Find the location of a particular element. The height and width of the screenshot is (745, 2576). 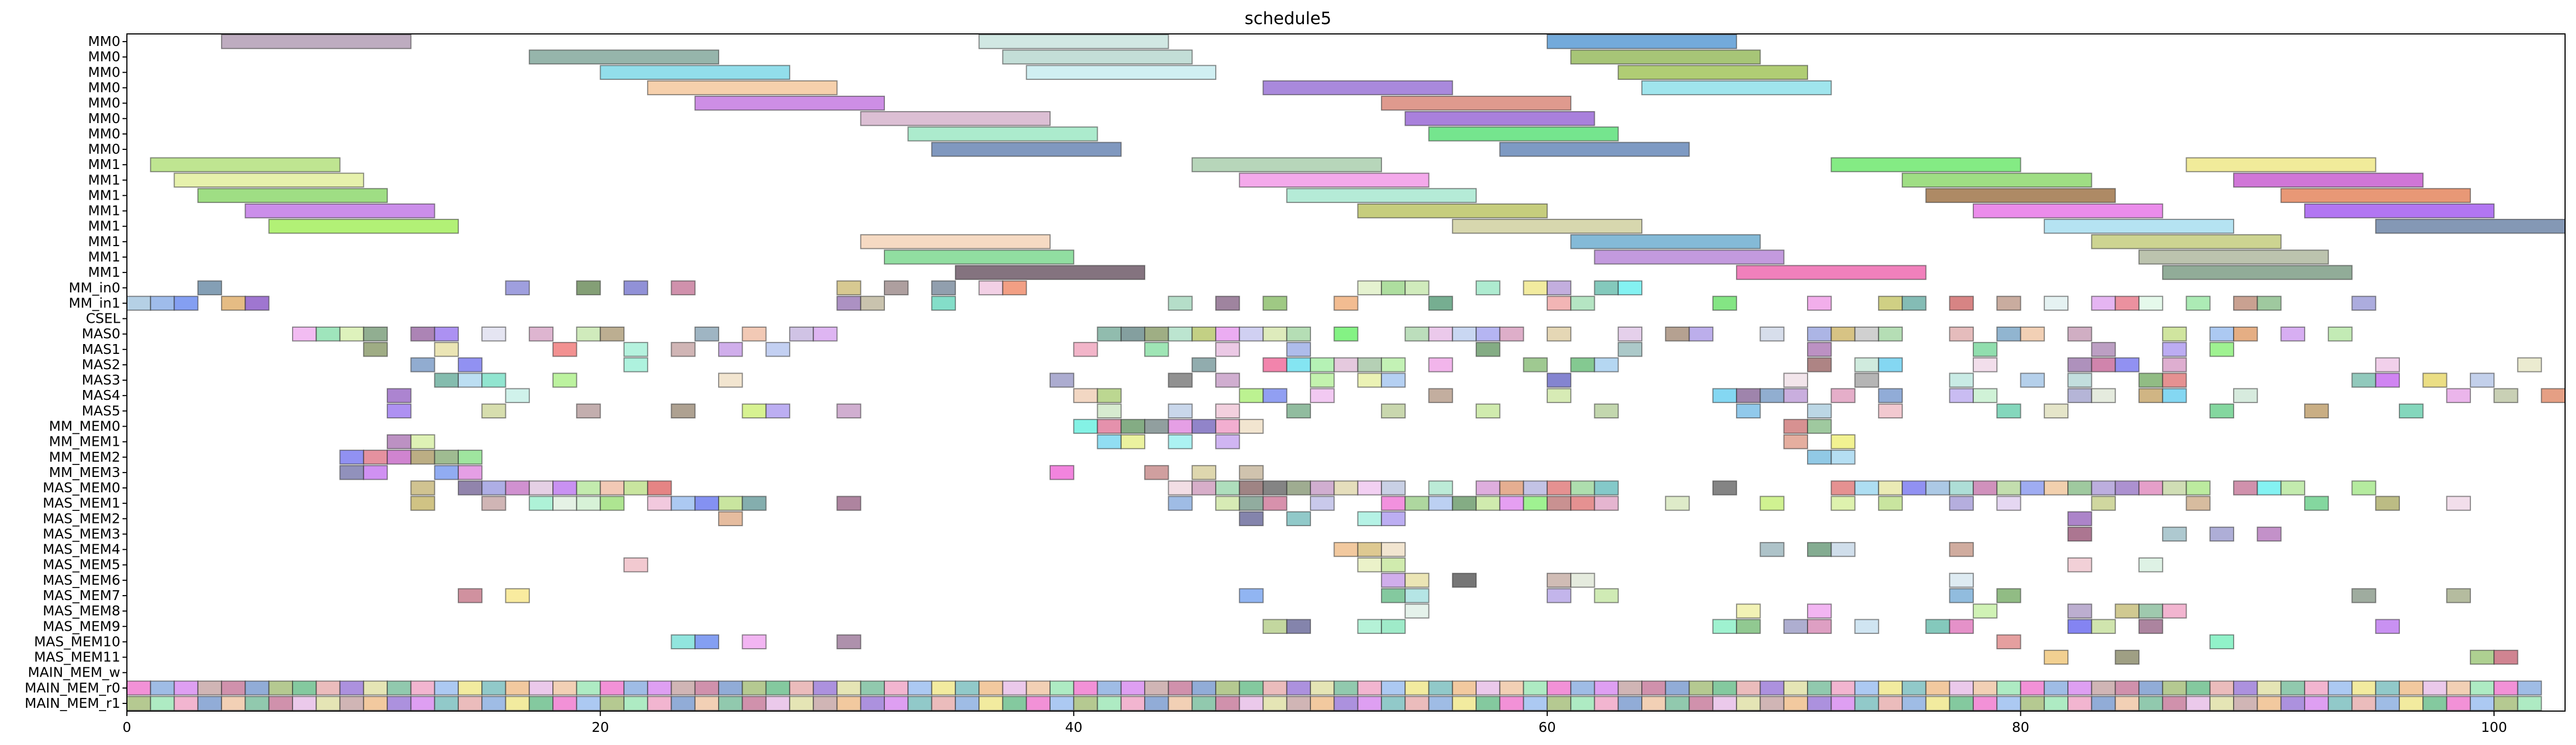

y-tick-label: MAIN_MEM_r1 is located at coordinates (72, 703).